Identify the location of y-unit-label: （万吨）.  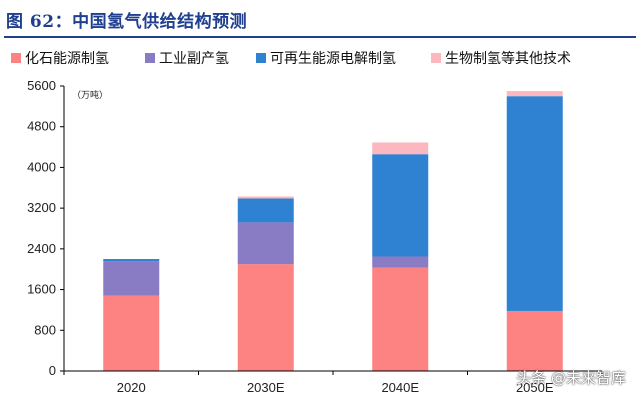
(90, 95).